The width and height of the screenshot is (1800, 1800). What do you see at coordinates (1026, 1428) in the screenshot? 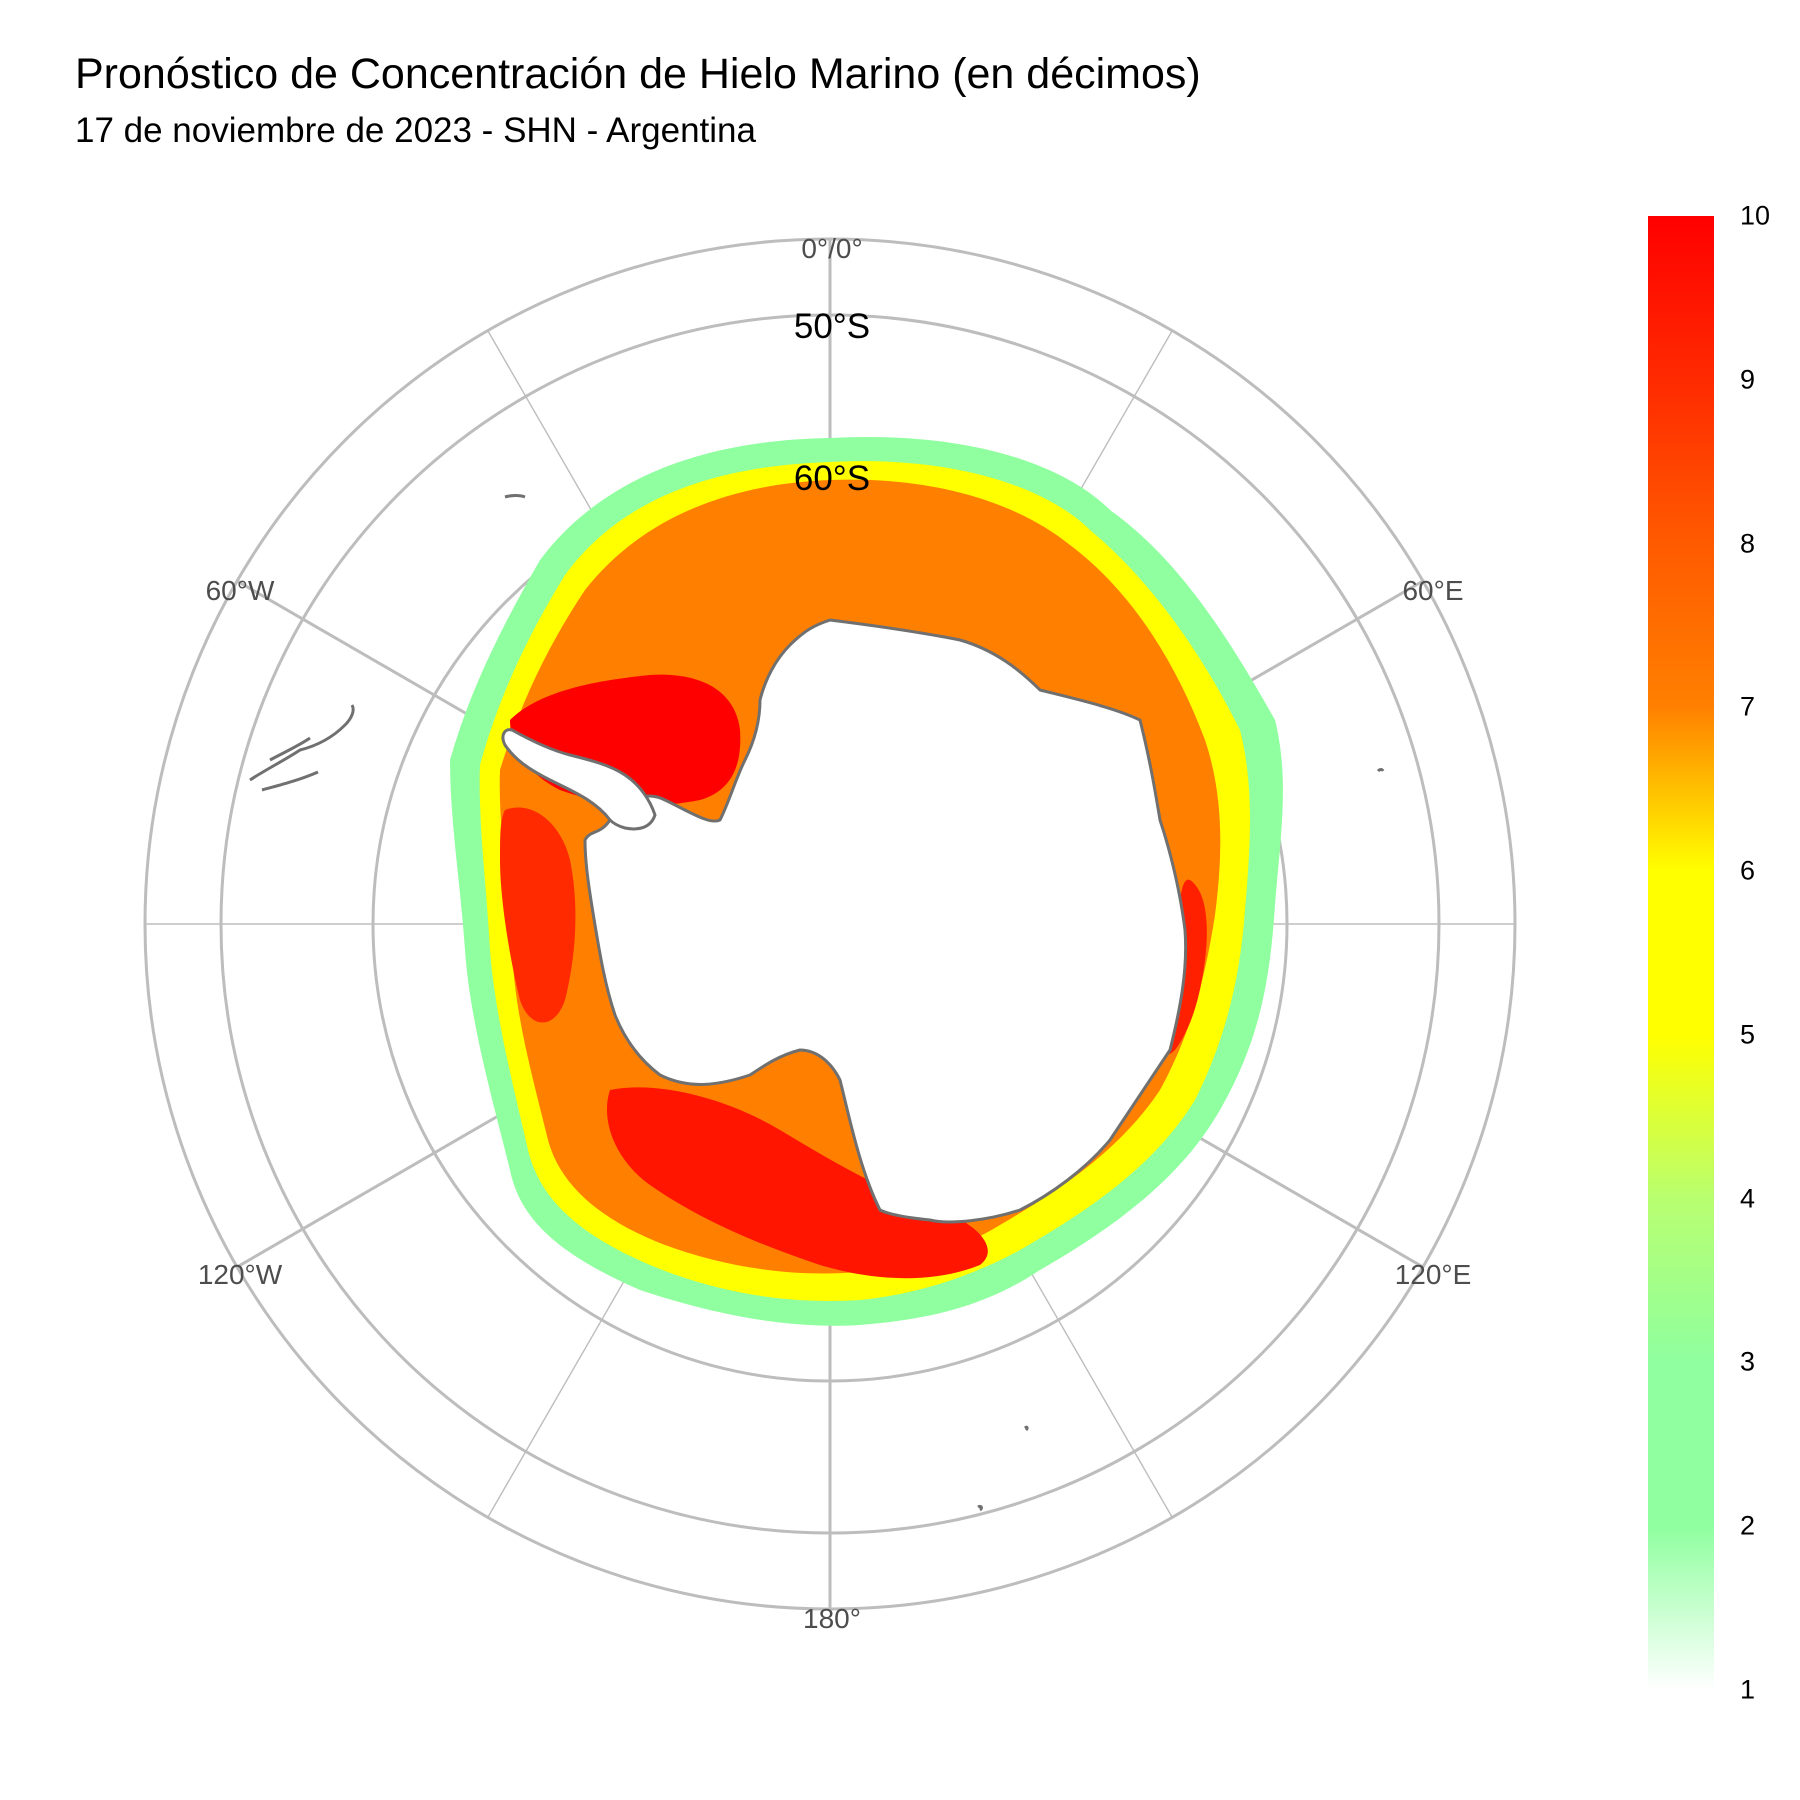
I see `island-macquarie` at bounding box center [1026, 1428].